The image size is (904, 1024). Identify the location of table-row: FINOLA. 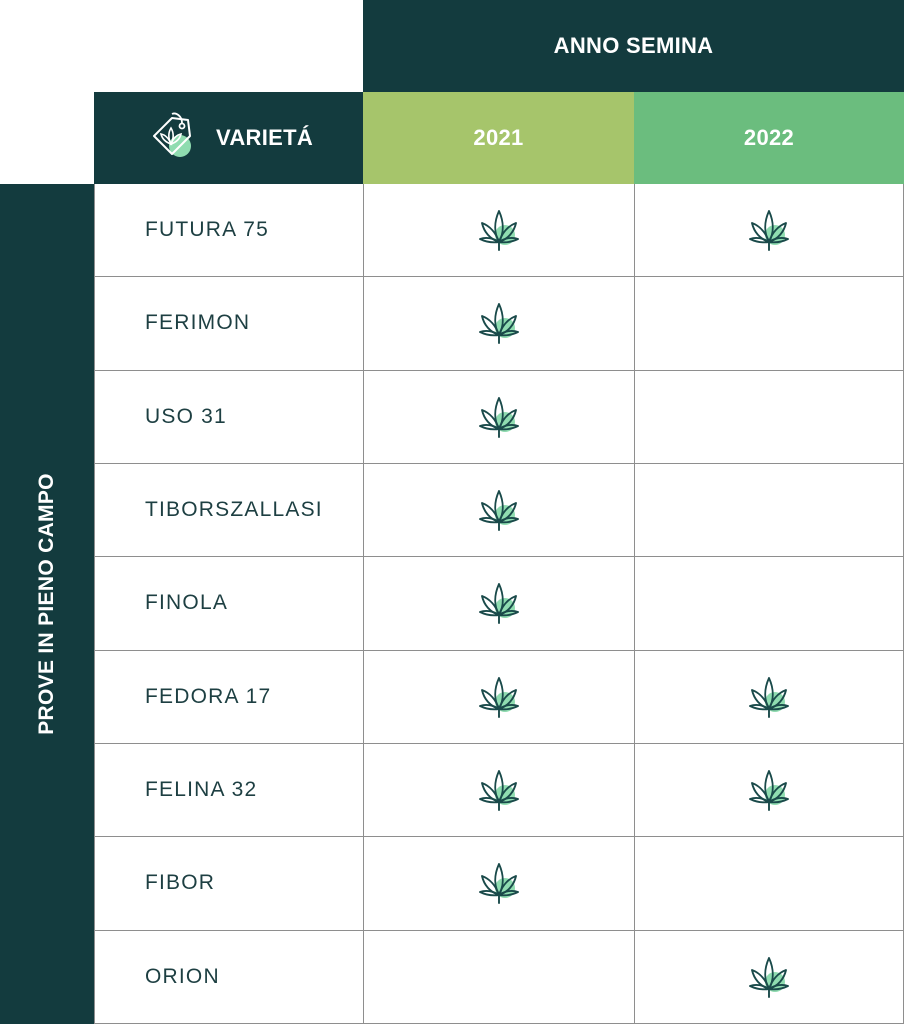
(499, 604).